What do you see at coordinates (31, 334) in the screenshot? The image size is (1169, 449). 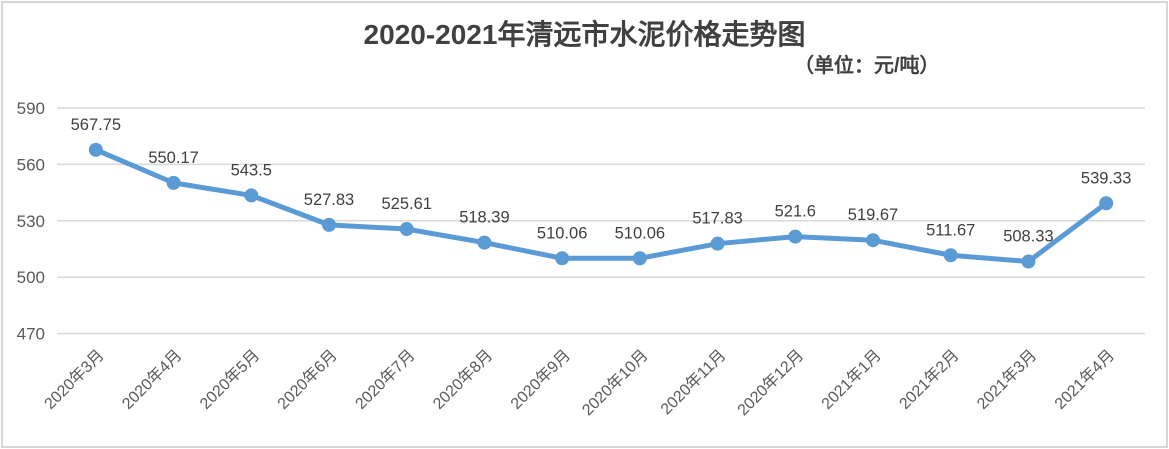 I see `y-axis-tick-label: 470` at bounding box center [31, 334].